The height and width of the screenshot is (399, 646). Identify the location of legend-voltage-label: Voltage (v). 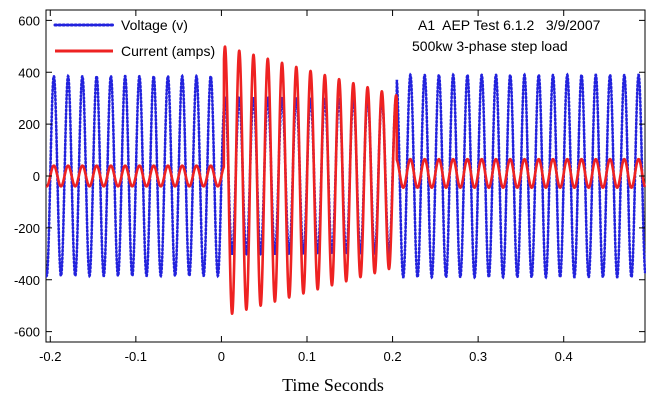
(154, 25).